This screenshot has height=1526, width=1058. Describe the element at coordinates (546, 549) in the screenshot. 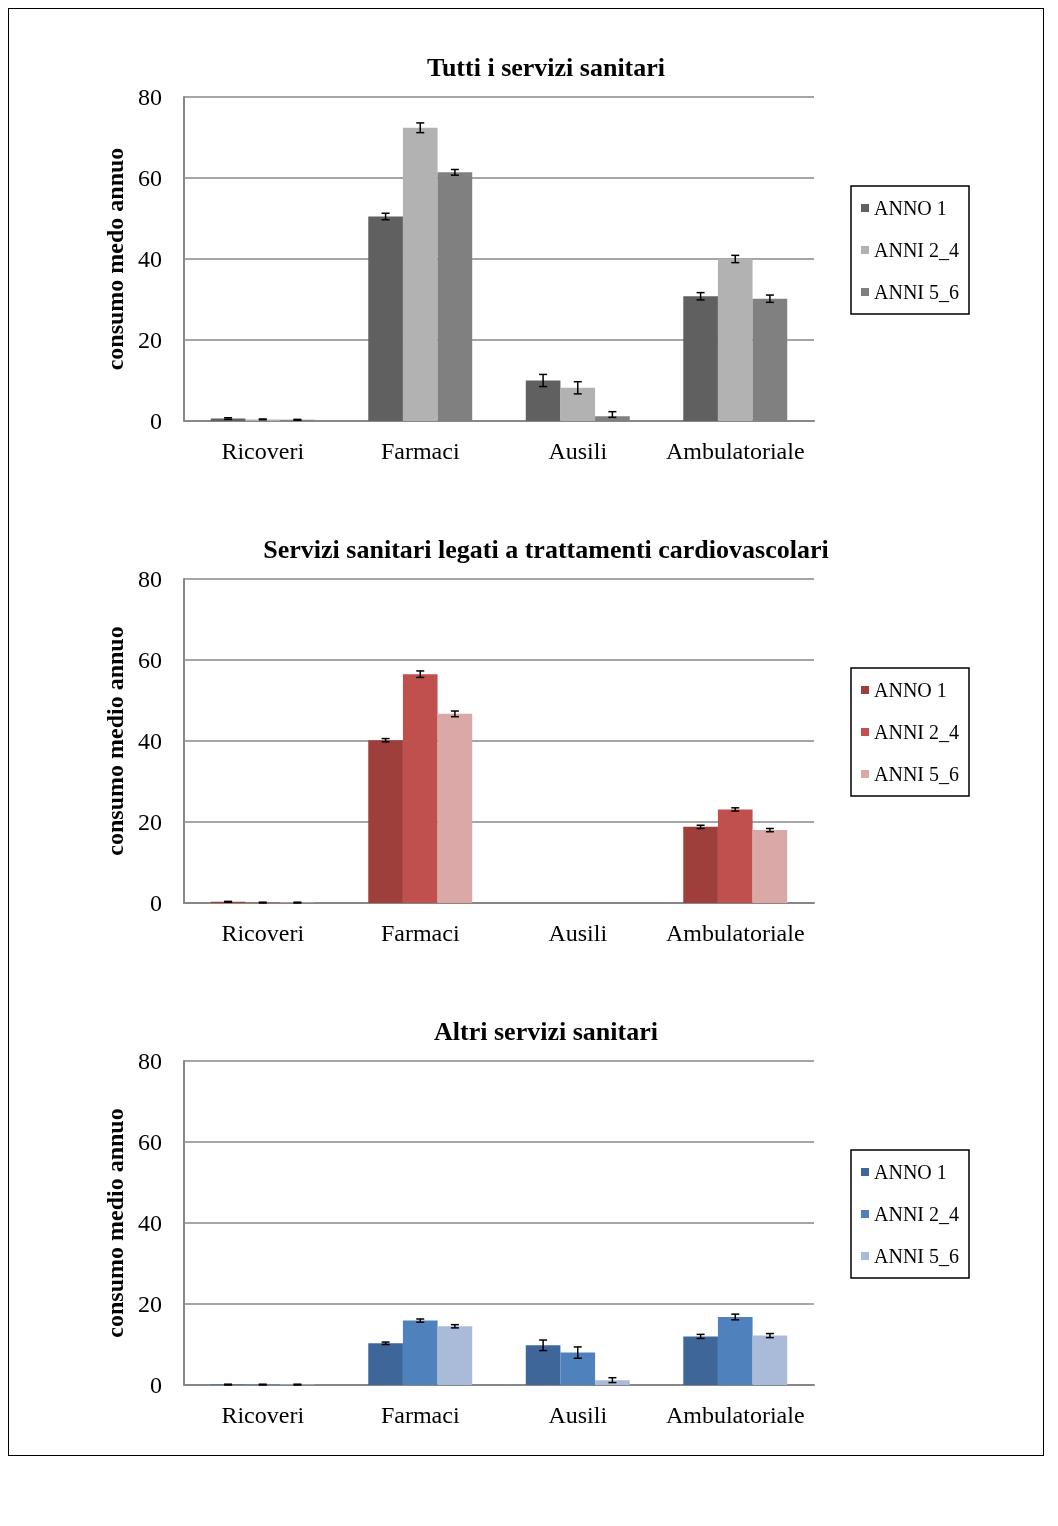

I see `chart-title: Servizi sanitari legati a trattamenti cardiovascolari` at that location.